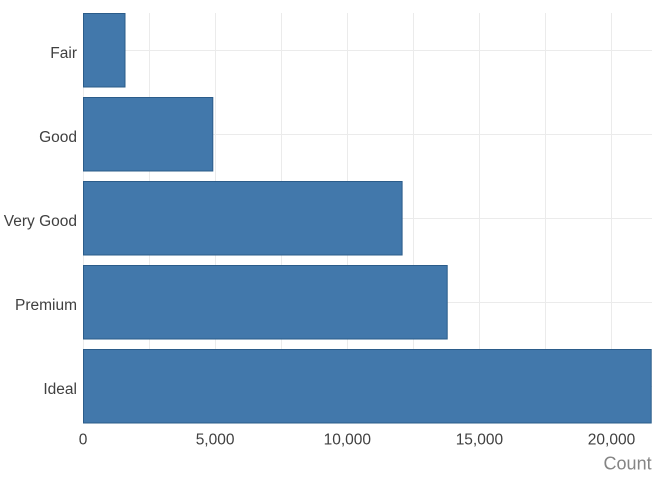  I want to click on svg-text: Count, so click(628, 464).